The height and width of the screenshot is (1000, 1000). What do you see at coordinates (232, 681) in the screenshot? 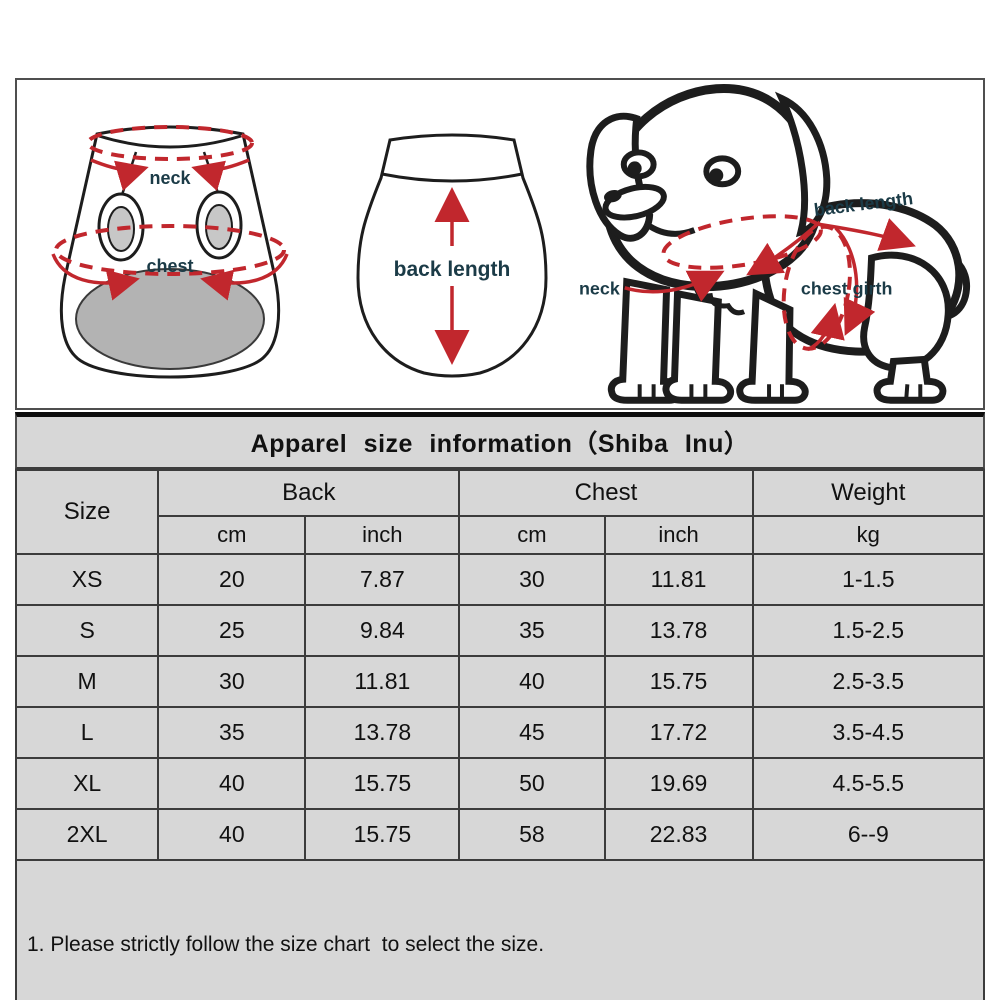
I see `cell-back-cm: 30` at bounding box center [232, 681].